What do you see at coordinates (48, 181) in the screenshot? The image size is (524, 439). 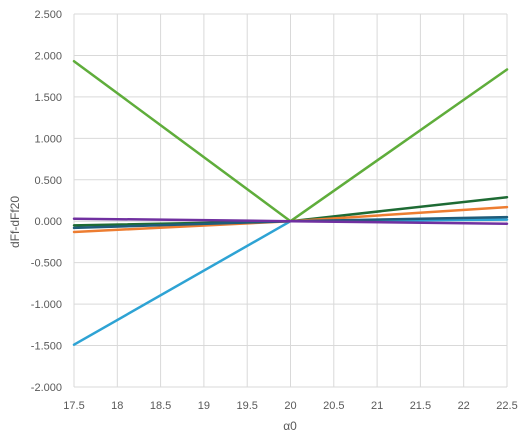 I see `y-tick-label: 0.500` at bounding box center [48, 181].